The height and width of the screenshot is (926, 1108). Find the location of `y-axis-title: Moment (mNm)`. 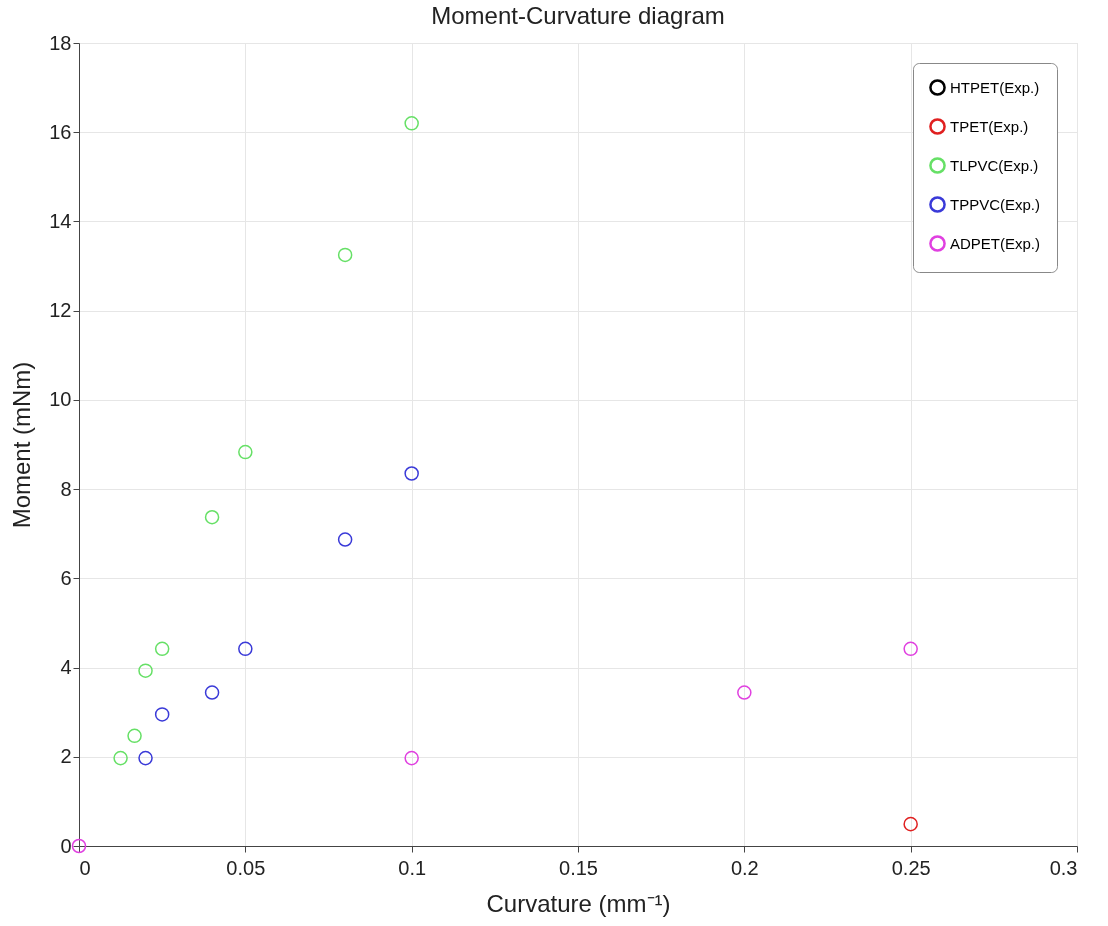

y-axis-title: Moment (mNm) is located at coordinates (22, 445).